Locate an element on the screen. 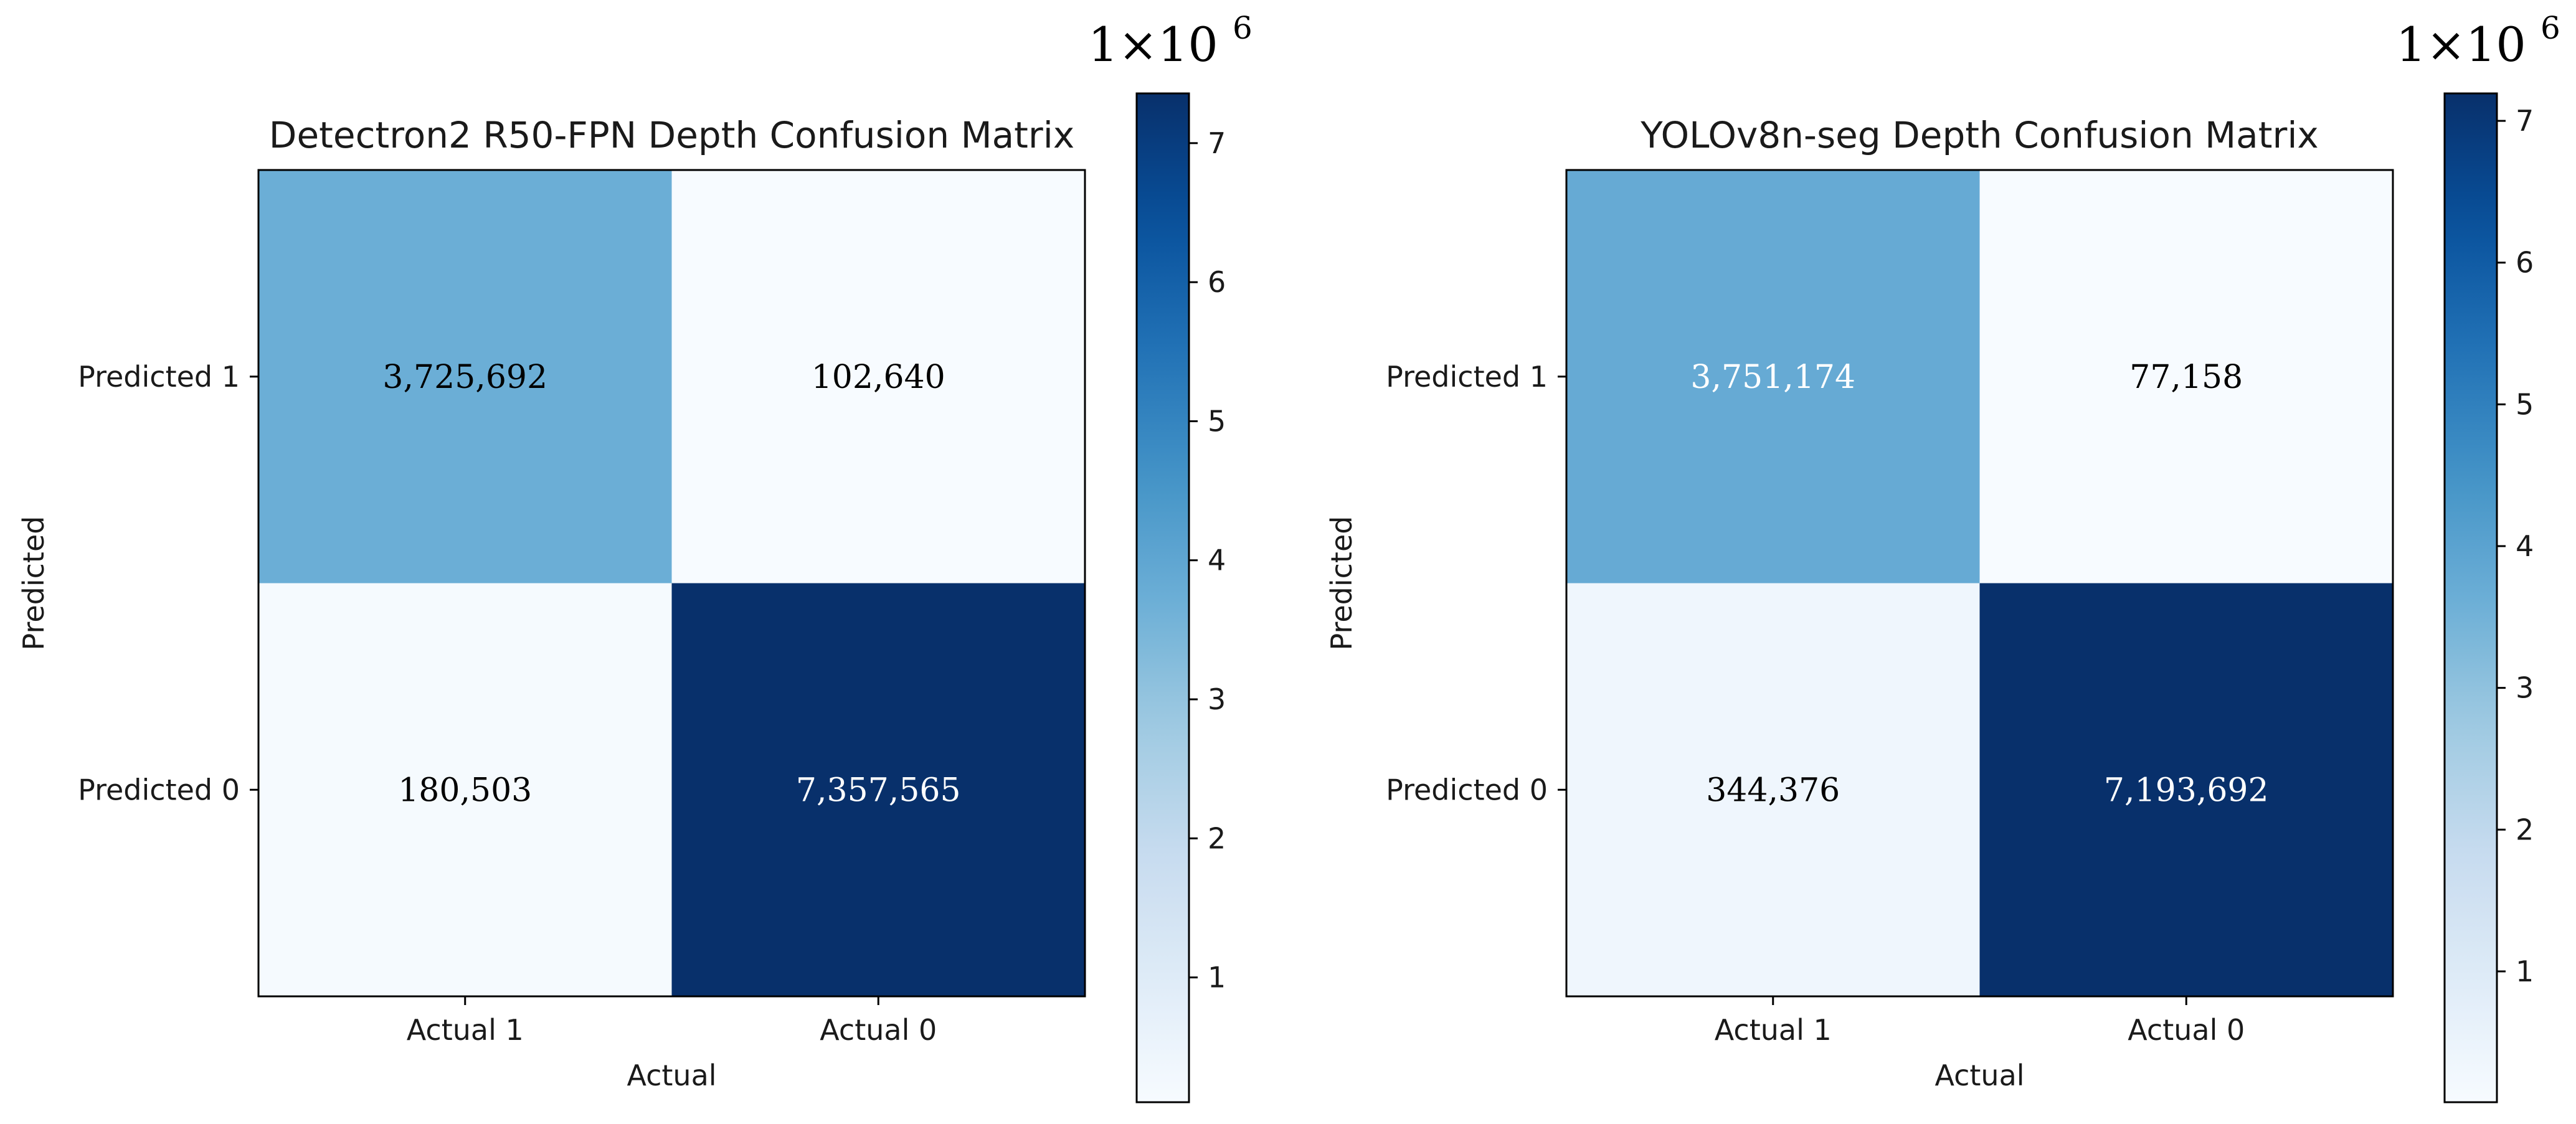 This screenshot has height=1124, width=2576. cell-value-label-r2-c2: 7,357,565 is located at coordinates (879, 790).